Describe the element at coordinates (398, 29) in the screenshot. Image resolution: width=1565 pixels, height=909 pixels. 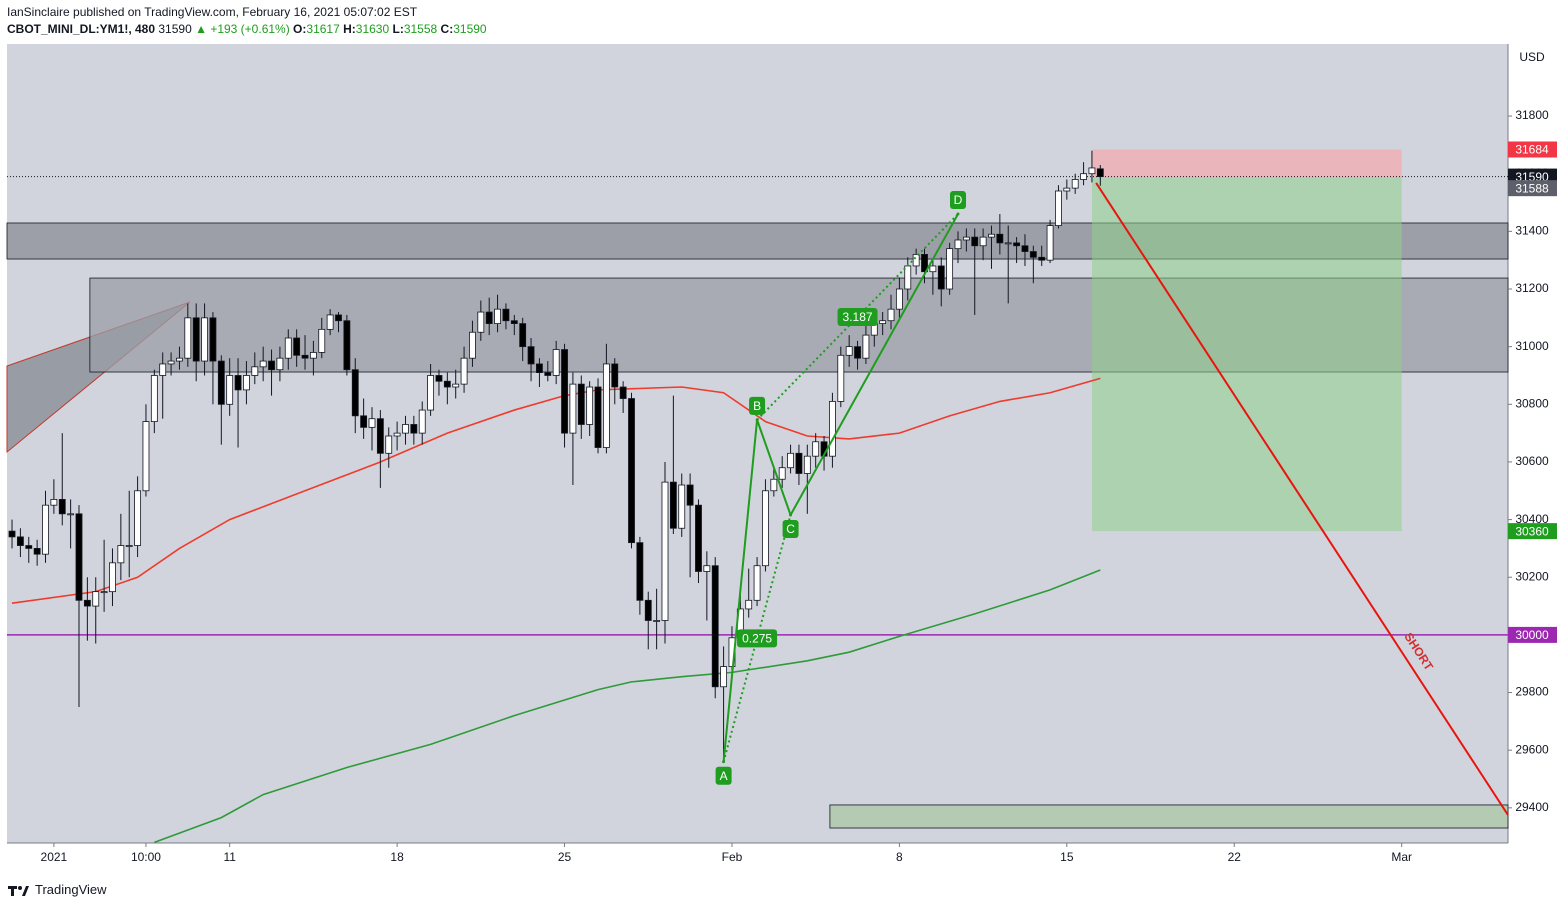
I see `ohlc-label: L:` at that location.